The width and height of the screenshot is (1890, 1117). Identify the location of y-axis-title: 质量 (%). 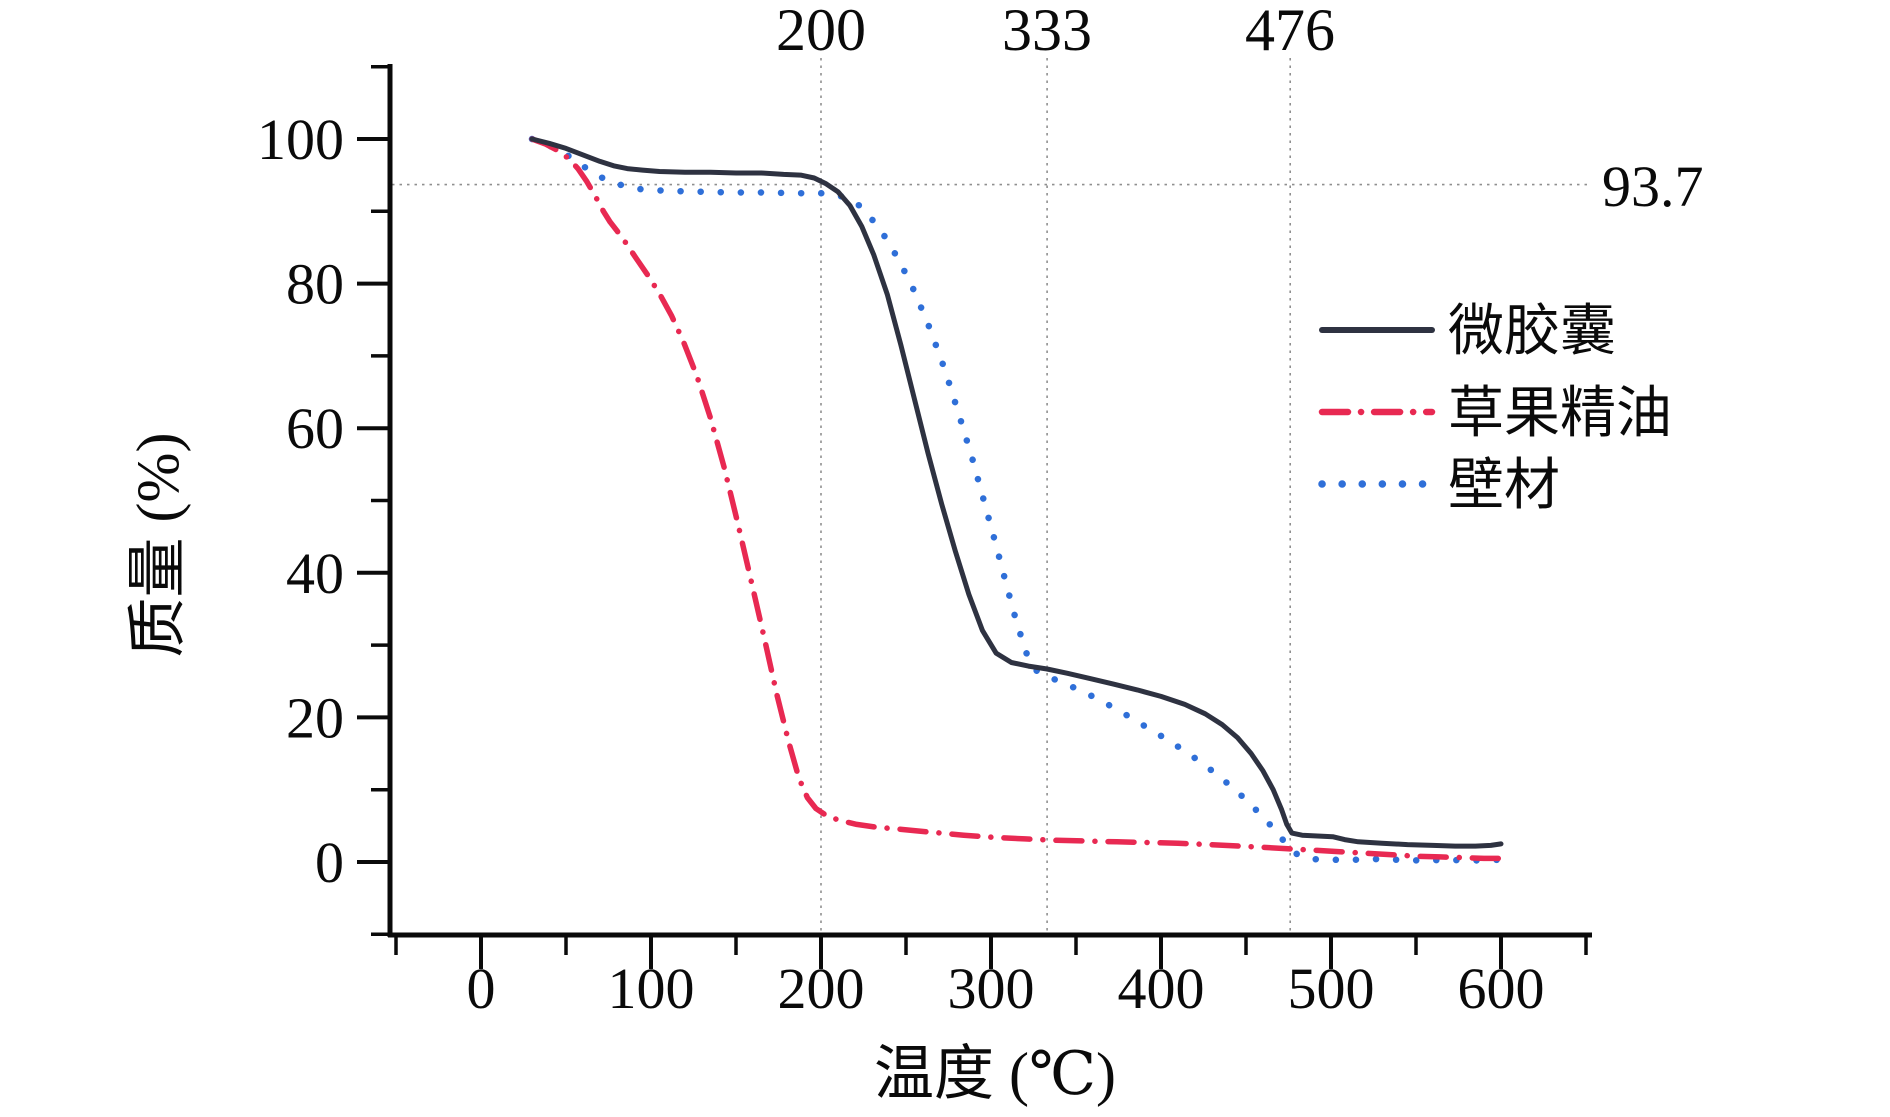
(158, 545).